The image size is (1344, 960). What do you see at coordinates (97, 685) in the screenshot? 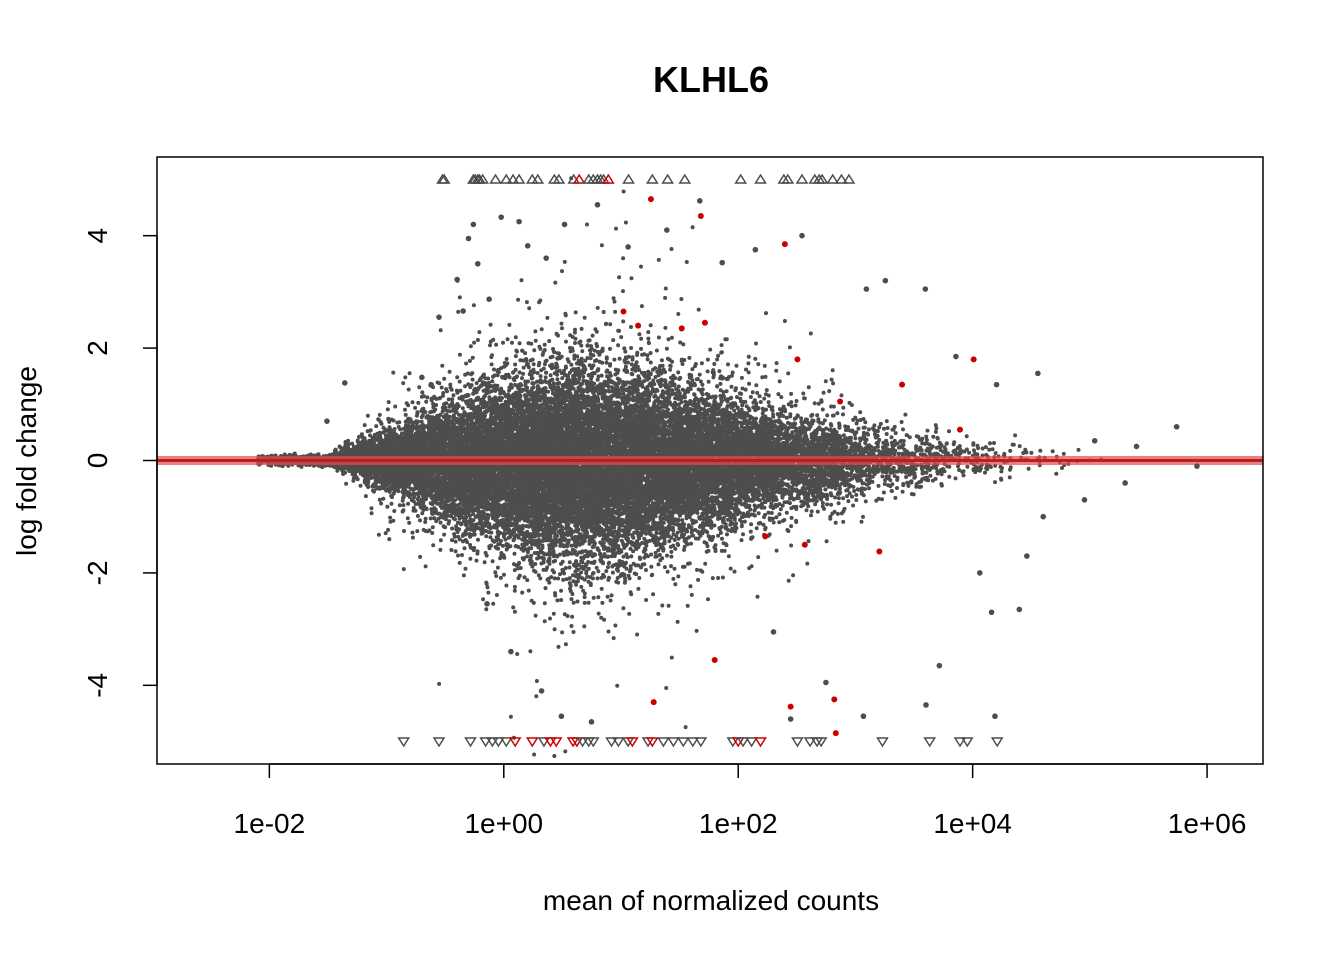
I see `y-tick-label: -4` at bounding box center [97, 685].